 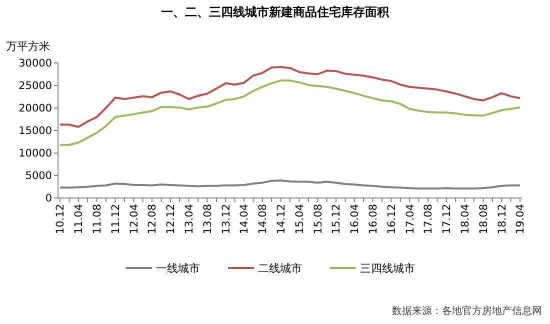 I want to click on x-tick-label: 17.12, so click(x=447, y=219).